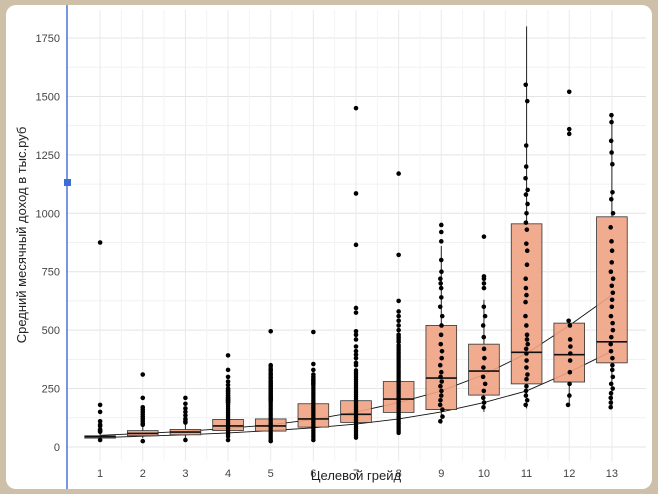  What do you see at coordinates (48, 97) in the screenshot?
I see `y-tick-label: 1500` at bounding box center [48, 97].